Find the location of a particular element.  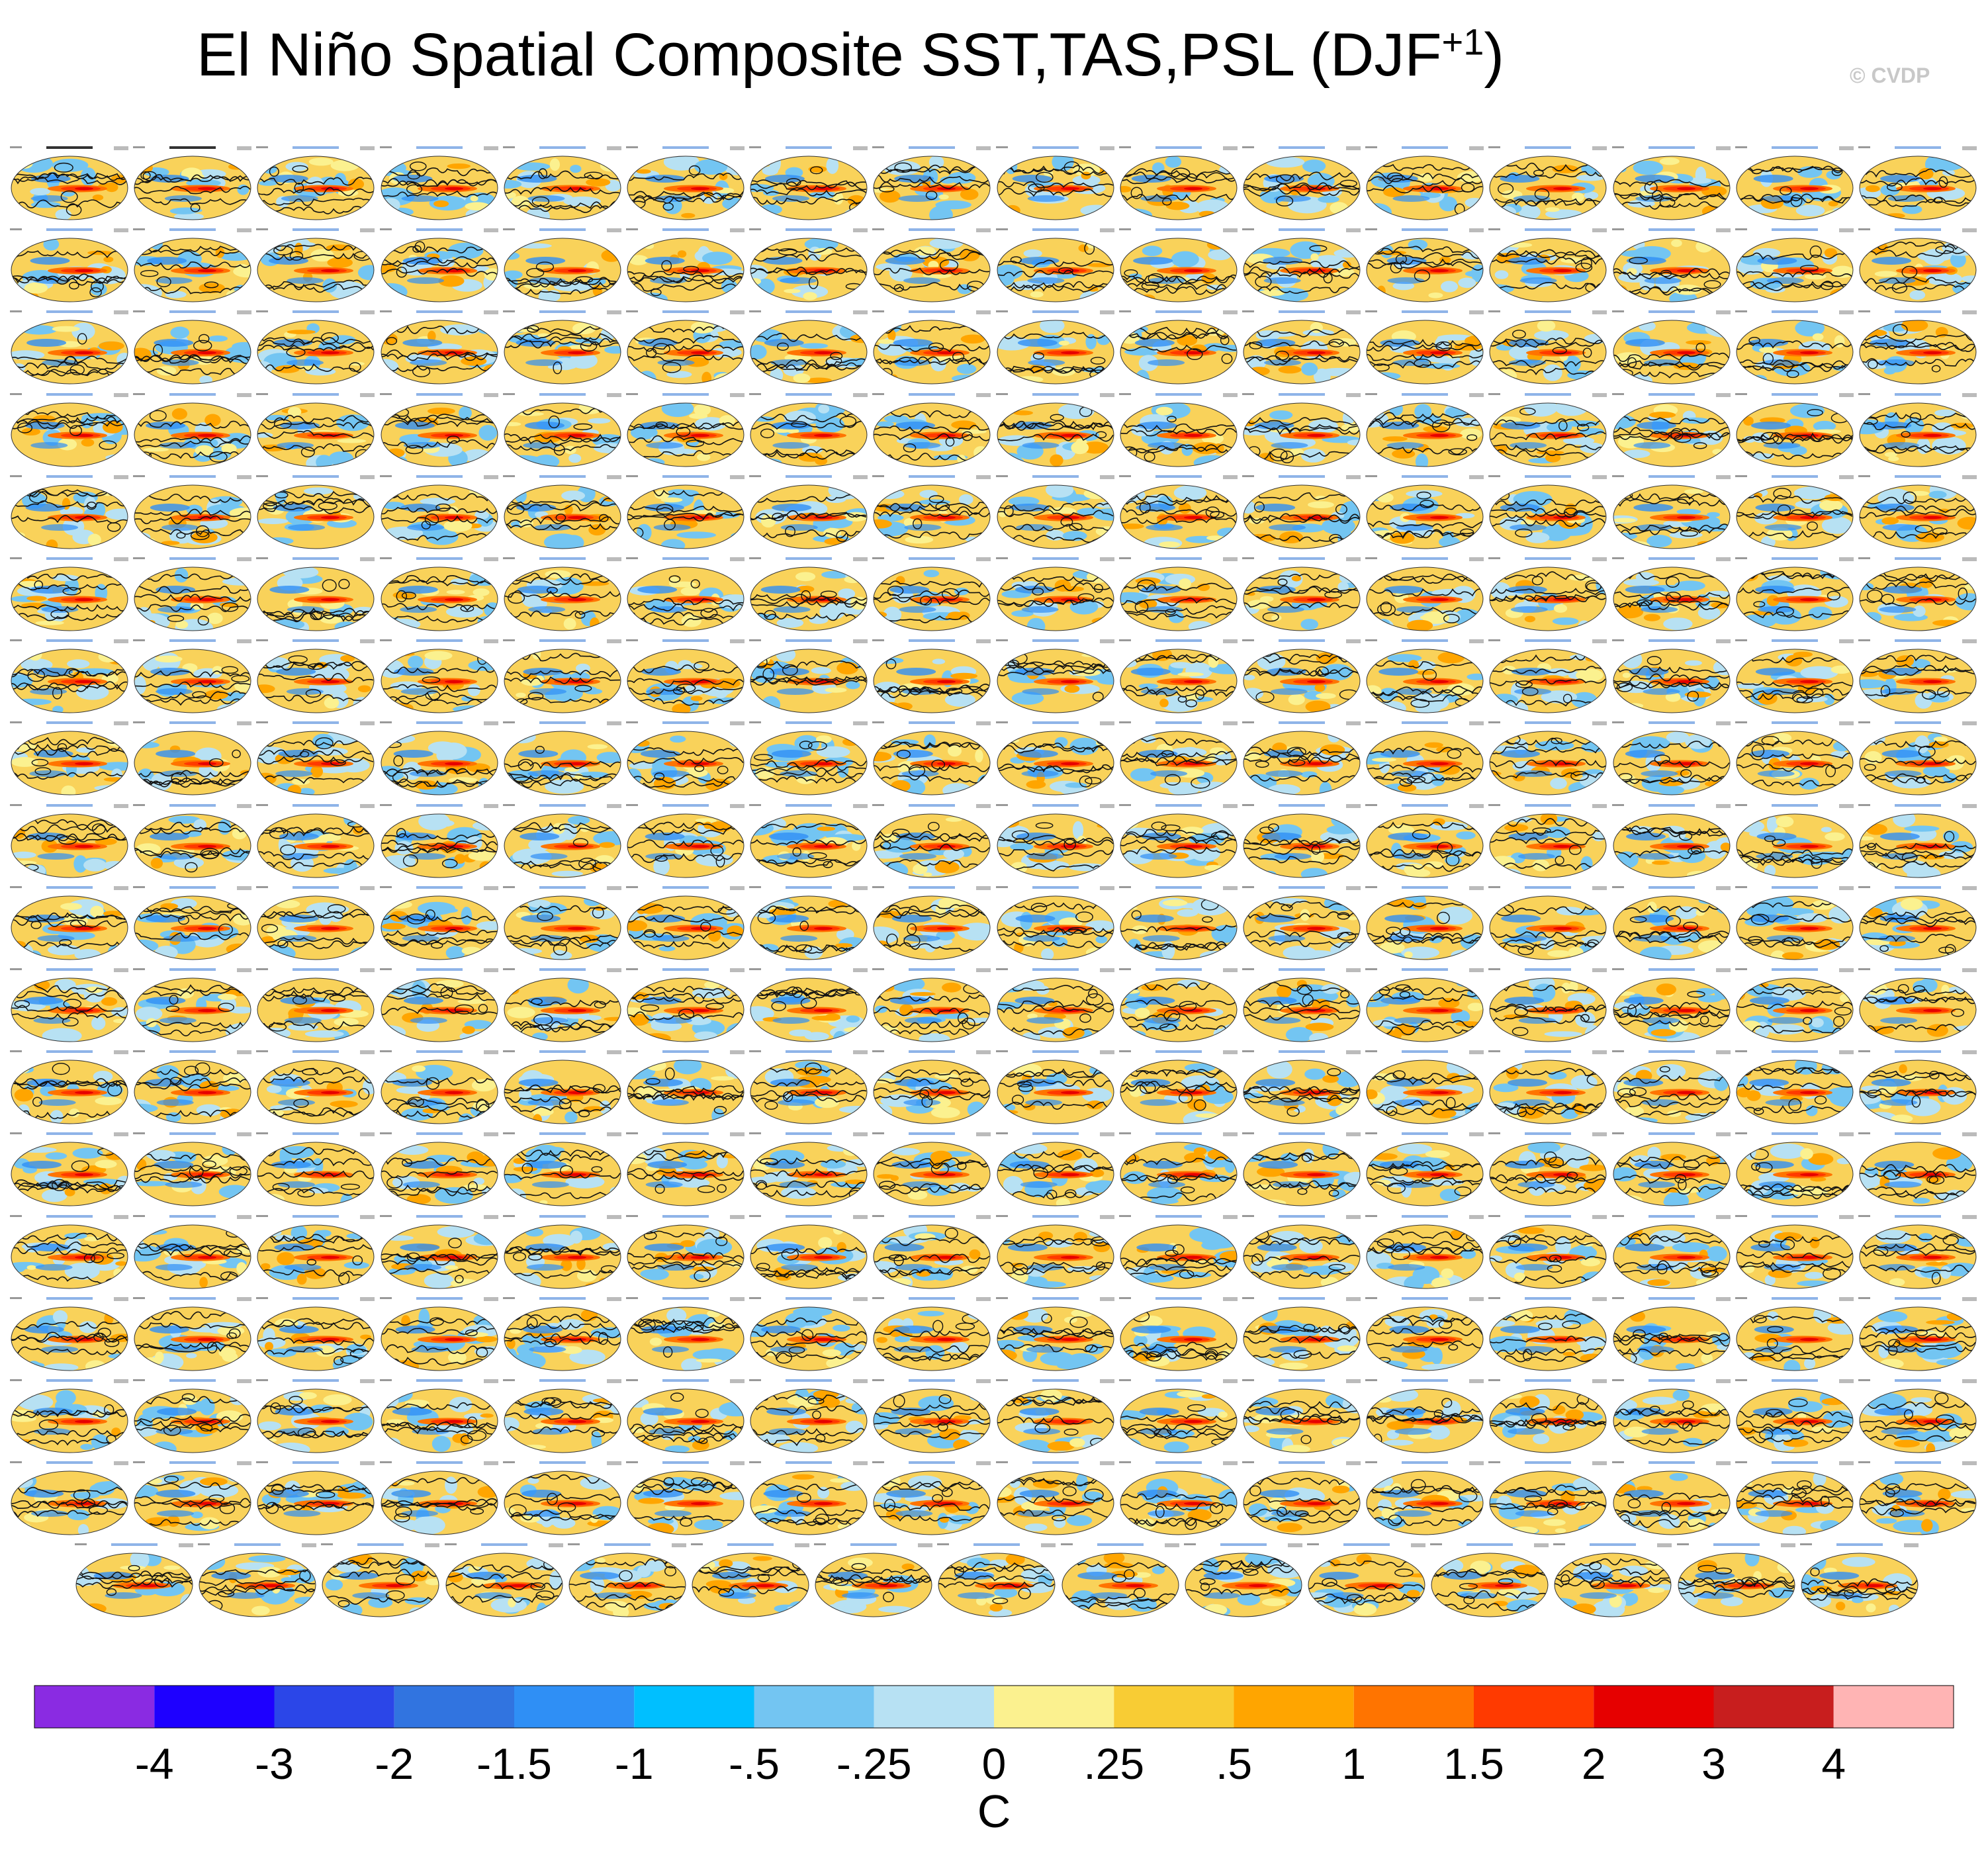

colorbar-tick-label: 1 is located at coordinates (1354, 1764).